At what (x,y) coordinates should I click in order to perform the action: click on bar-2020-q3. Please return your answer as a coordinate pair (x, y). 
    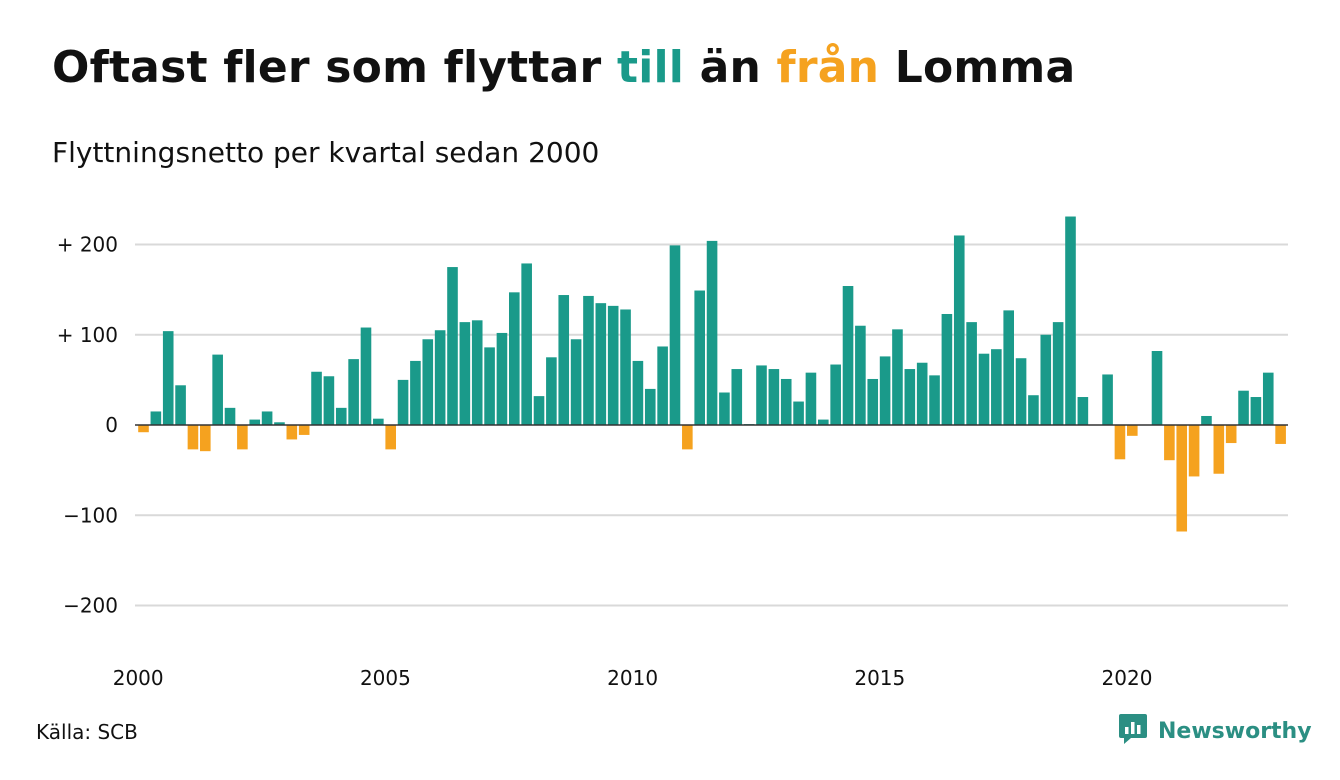
    Looking at the image, I should click on (1157, 388).